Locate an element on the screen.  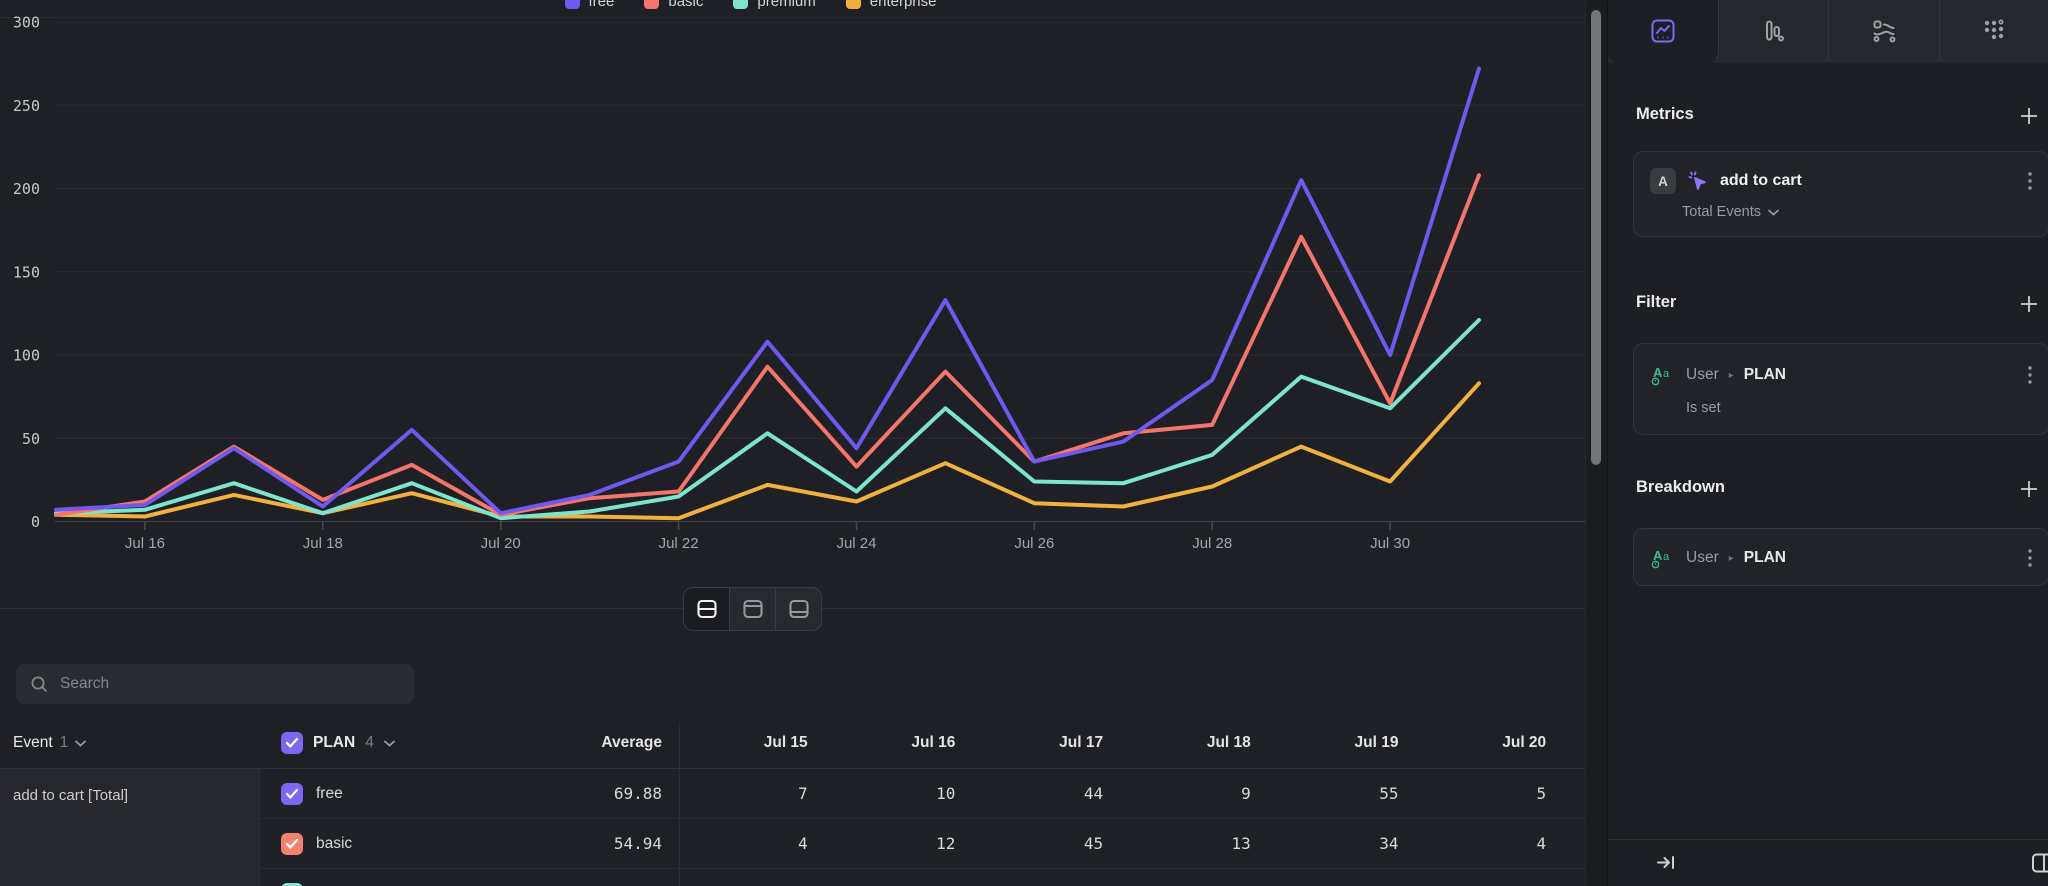
sidebar-footer is located at coordinates (1828, 862).